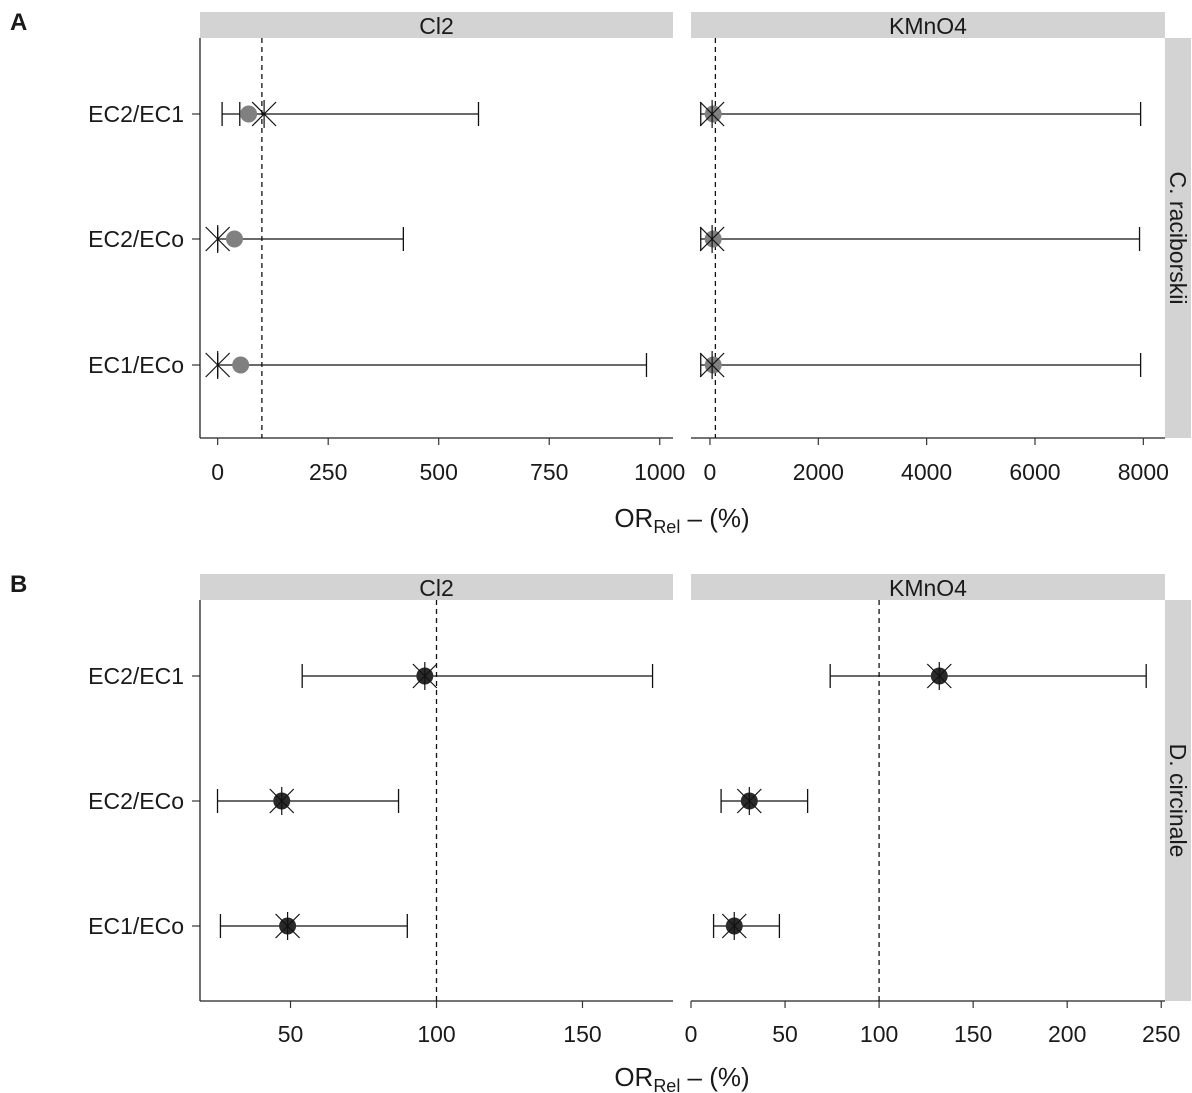 This screenshot has width=1192, height=1093. I want to click on row-strip-label: D. circinale, so click(1178, 801).